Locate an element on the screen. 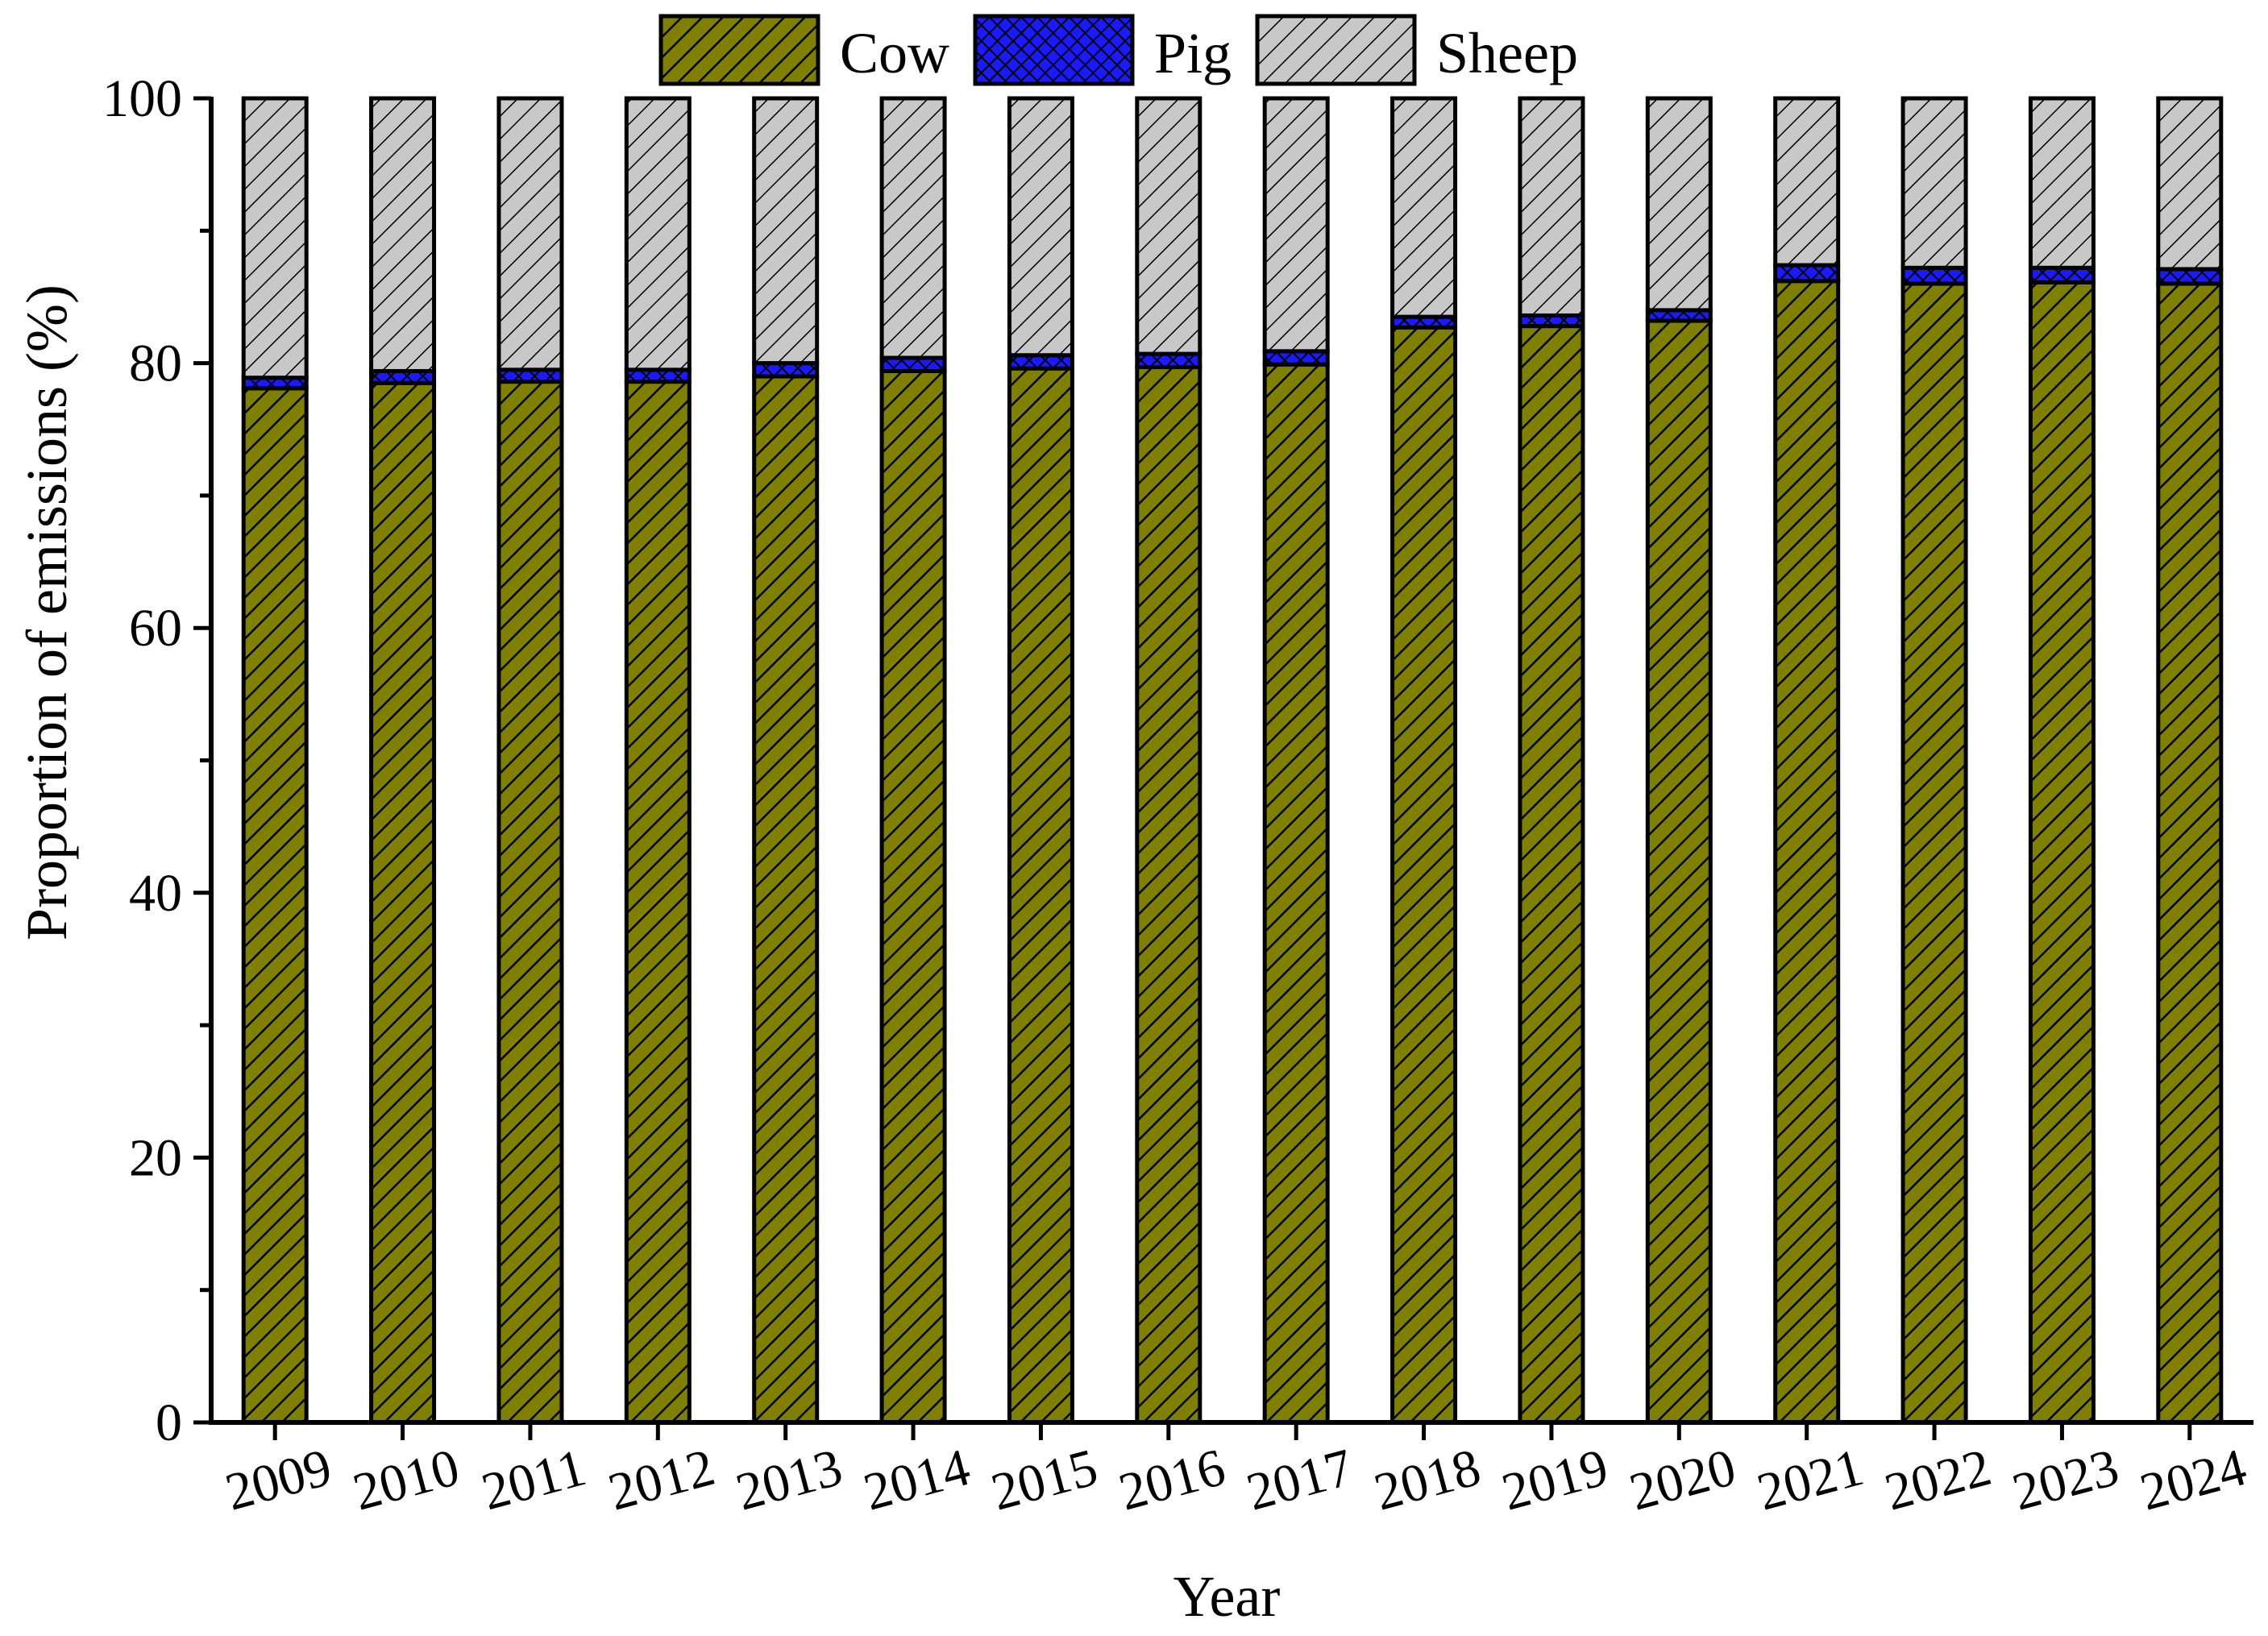  y-tick-label: 60 is located at coordinates (155, 628).